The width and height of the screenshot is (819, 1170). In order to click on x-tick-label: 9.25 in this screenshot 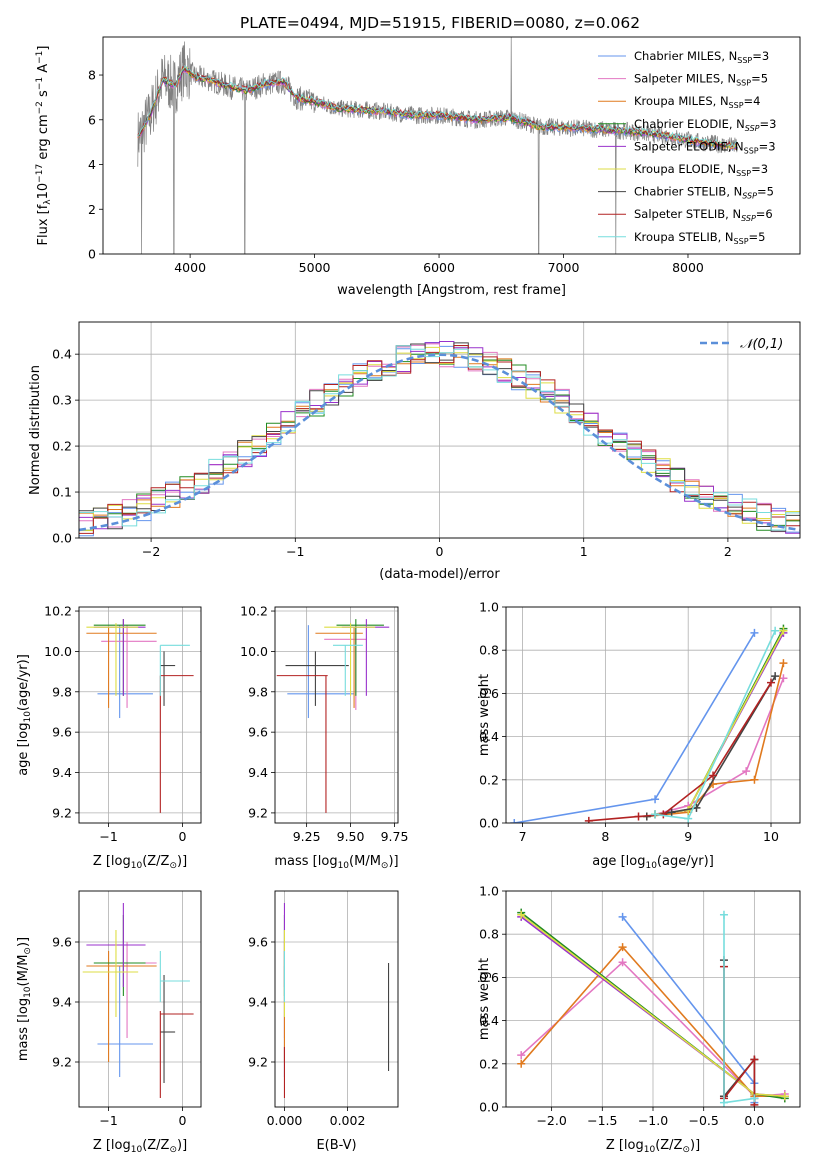, I will do `click(307, 836)`.